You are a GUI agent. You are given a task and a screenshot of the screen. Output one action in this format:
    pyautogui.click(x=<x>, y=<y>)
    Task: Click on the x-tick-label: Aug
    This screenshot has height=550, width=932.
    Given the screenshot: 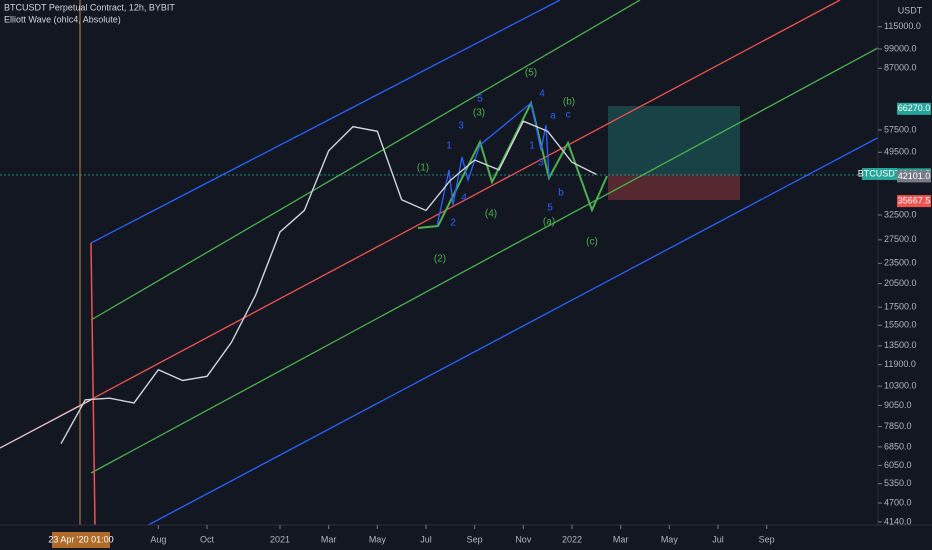 What is the action you would take?
    pyautogui.click(x=158, y=539)
    